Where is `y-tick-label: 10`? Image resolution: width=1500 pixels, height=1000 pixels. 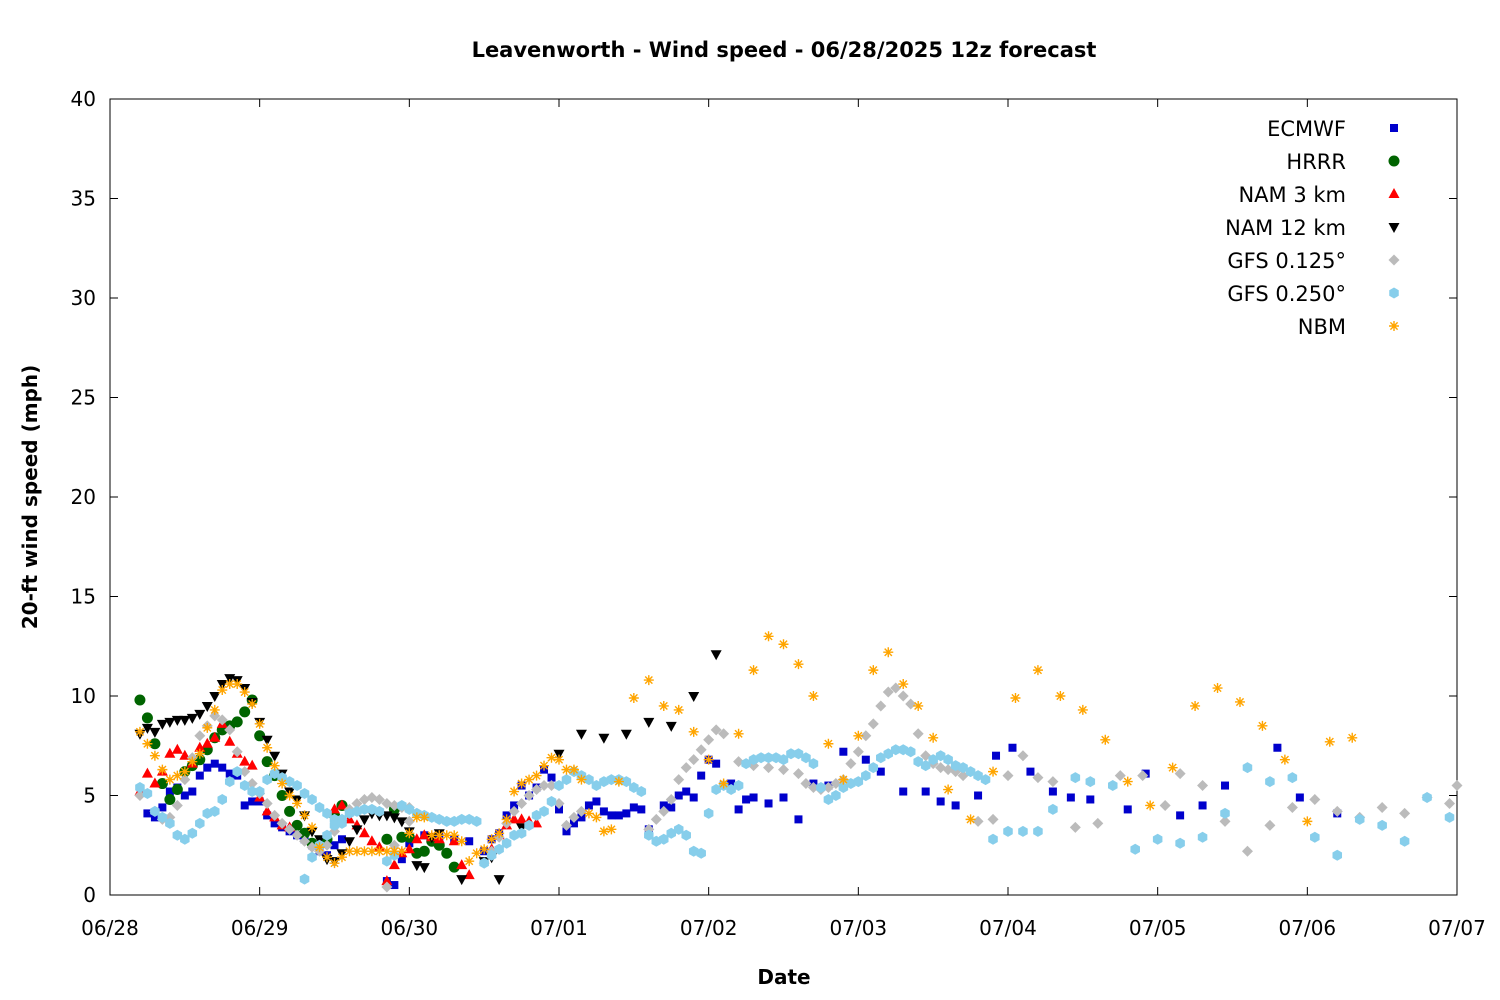 y-tick-label: 10 is located at coordinates (83, 696).